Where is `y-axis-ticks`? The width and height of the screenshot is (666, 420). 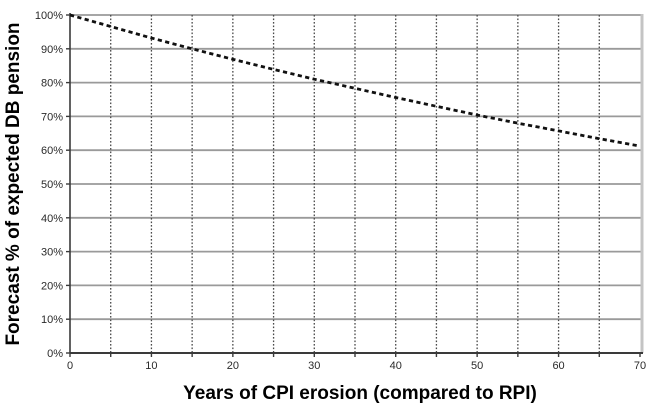
y-axis-ticks is located at coordinates (68, 184).